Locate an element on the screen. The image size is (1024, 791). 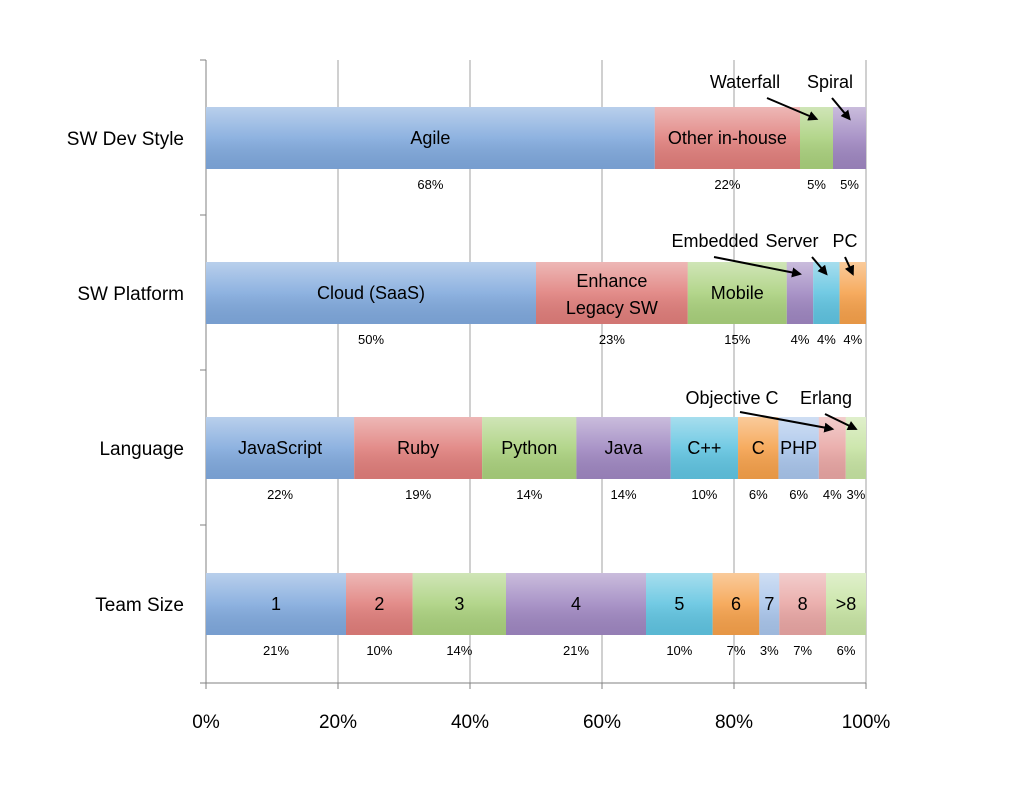
segment-label: Ruby is located at coordinates (418, 448).